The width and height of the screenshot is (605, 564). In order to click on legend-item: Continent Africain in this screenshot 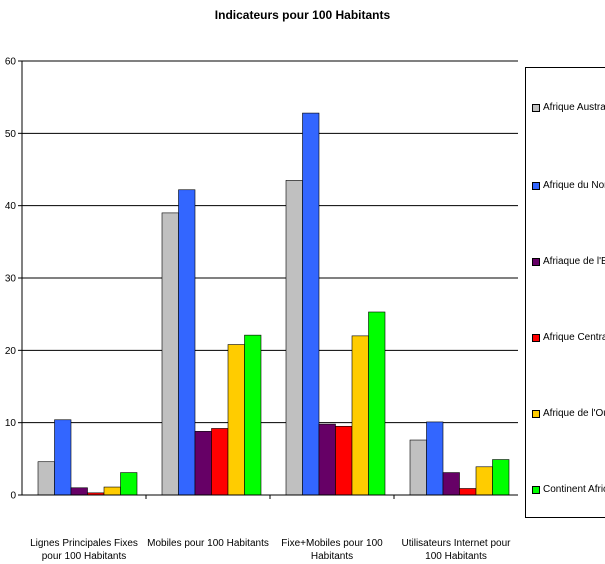, I will do `click(568, 489)`.